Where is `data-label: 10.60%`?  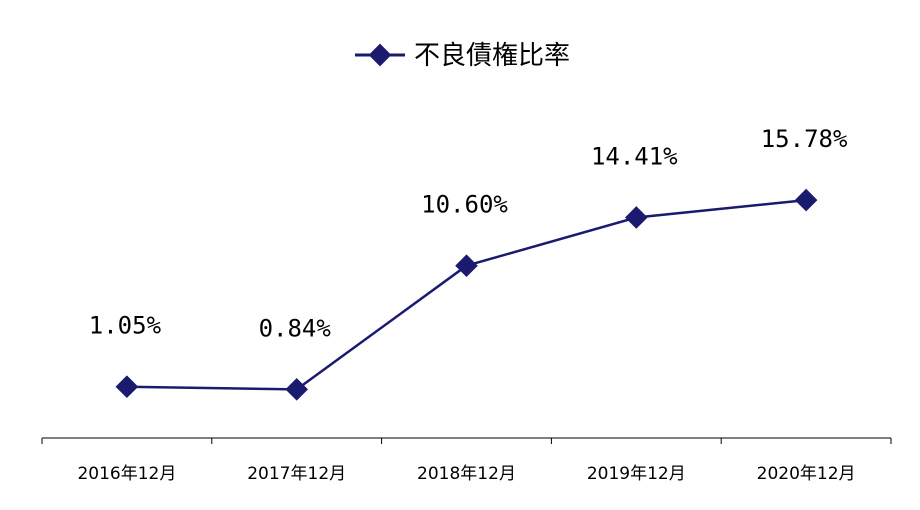 data-label: 10.60% is located at coordinates (464, 205).